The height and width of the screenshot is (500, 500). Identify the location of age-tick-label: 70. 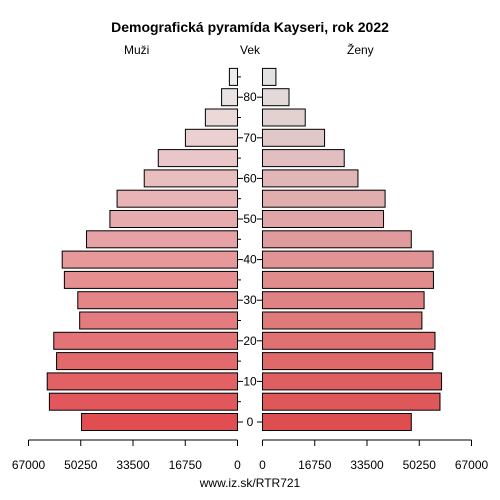
(250, 138).